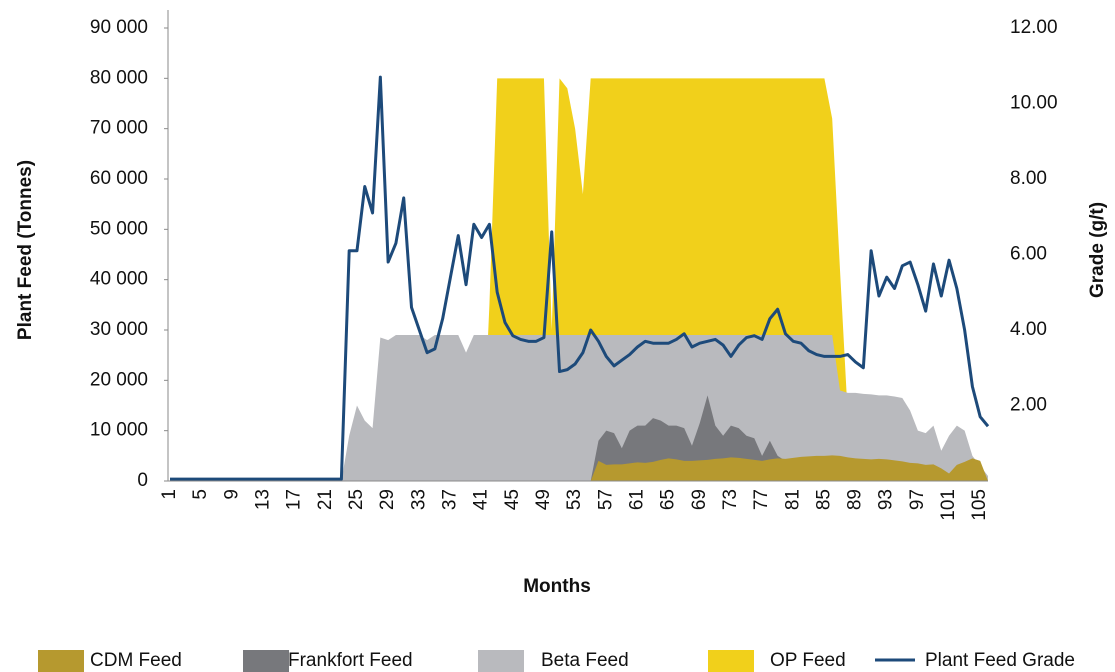 This screenshot has height=672, width=1115. I want to click on y2-tick-label: 8.00, so click(1028, 178).